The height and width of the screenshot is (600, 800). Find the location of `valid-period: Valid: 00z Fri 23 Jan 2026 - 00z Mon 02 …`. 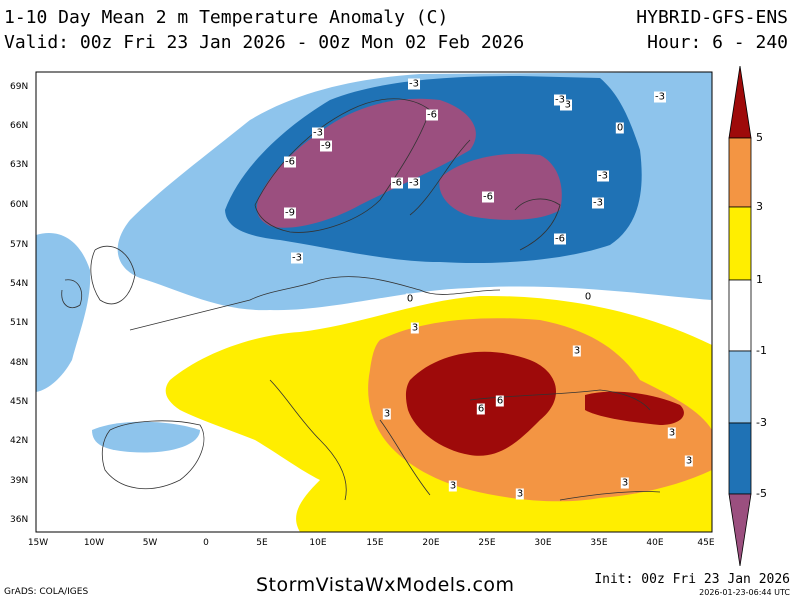

valid-period: Valid: 00z Fri 23 Jan 2026 - 00z Mon 02 … is located at coordinates (264, 42).